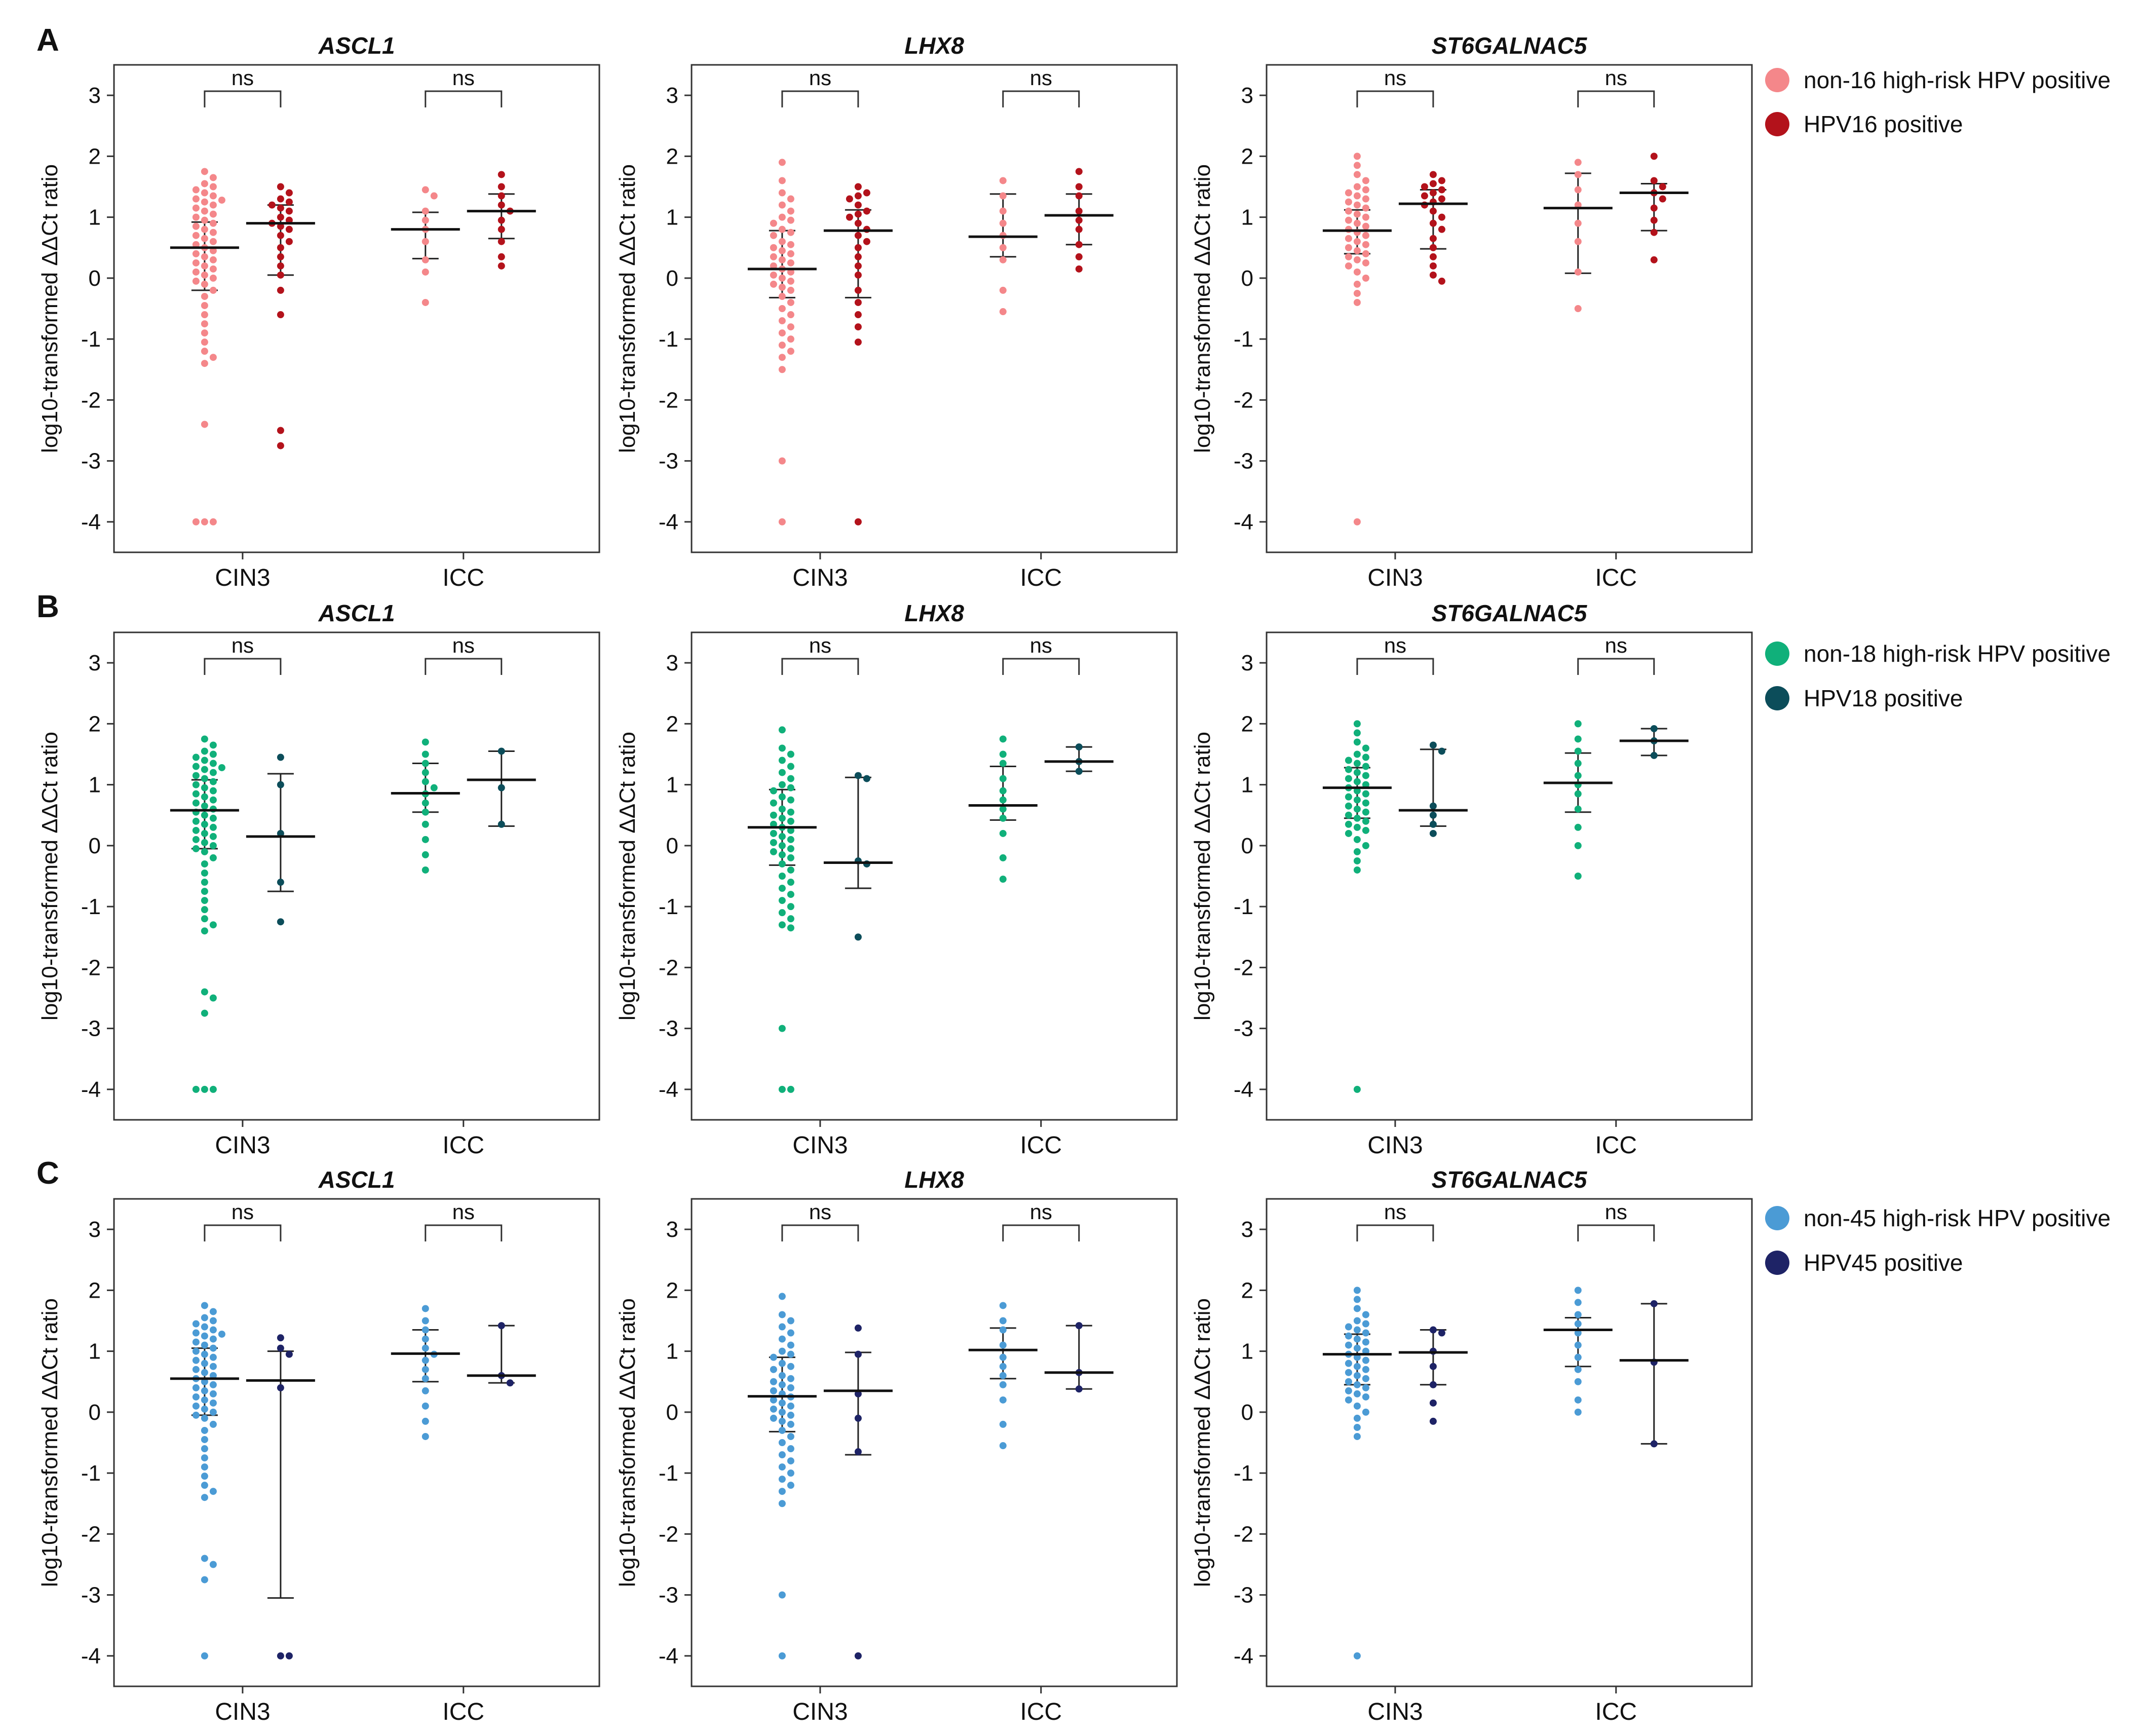 The height and width of the screenshot is (1736, 2140). What do you see at coordinates (1957, 80) in the screenshot?
I see `legend-label: non-16 high-risk HPV positive` at bounding box center [1957, 80].